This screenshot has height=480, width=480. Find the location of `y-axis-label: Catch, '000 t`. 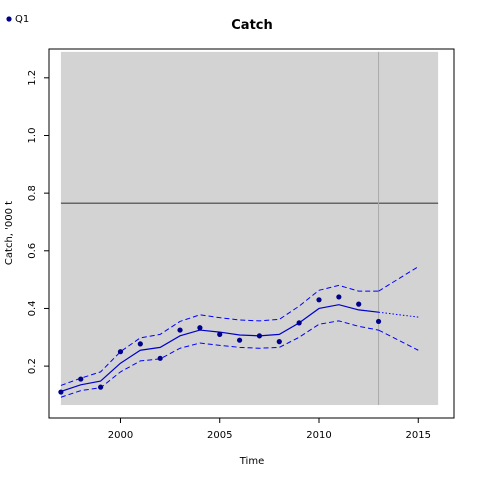

y-axis-label: Catch, '000 t is located at coordinates (9, 233).